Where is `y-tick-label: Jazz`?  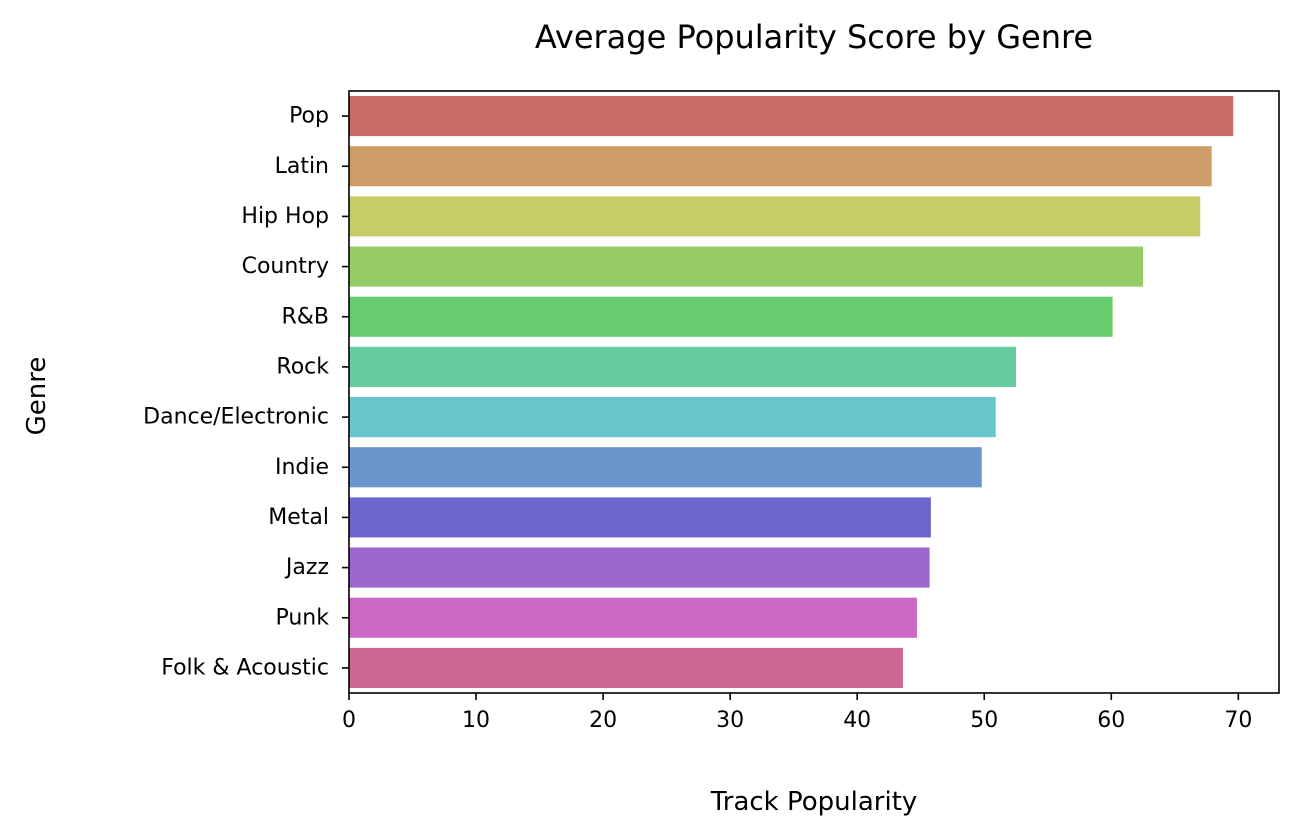
y-tick-label: Jazz is located at coordinates (306, 567).